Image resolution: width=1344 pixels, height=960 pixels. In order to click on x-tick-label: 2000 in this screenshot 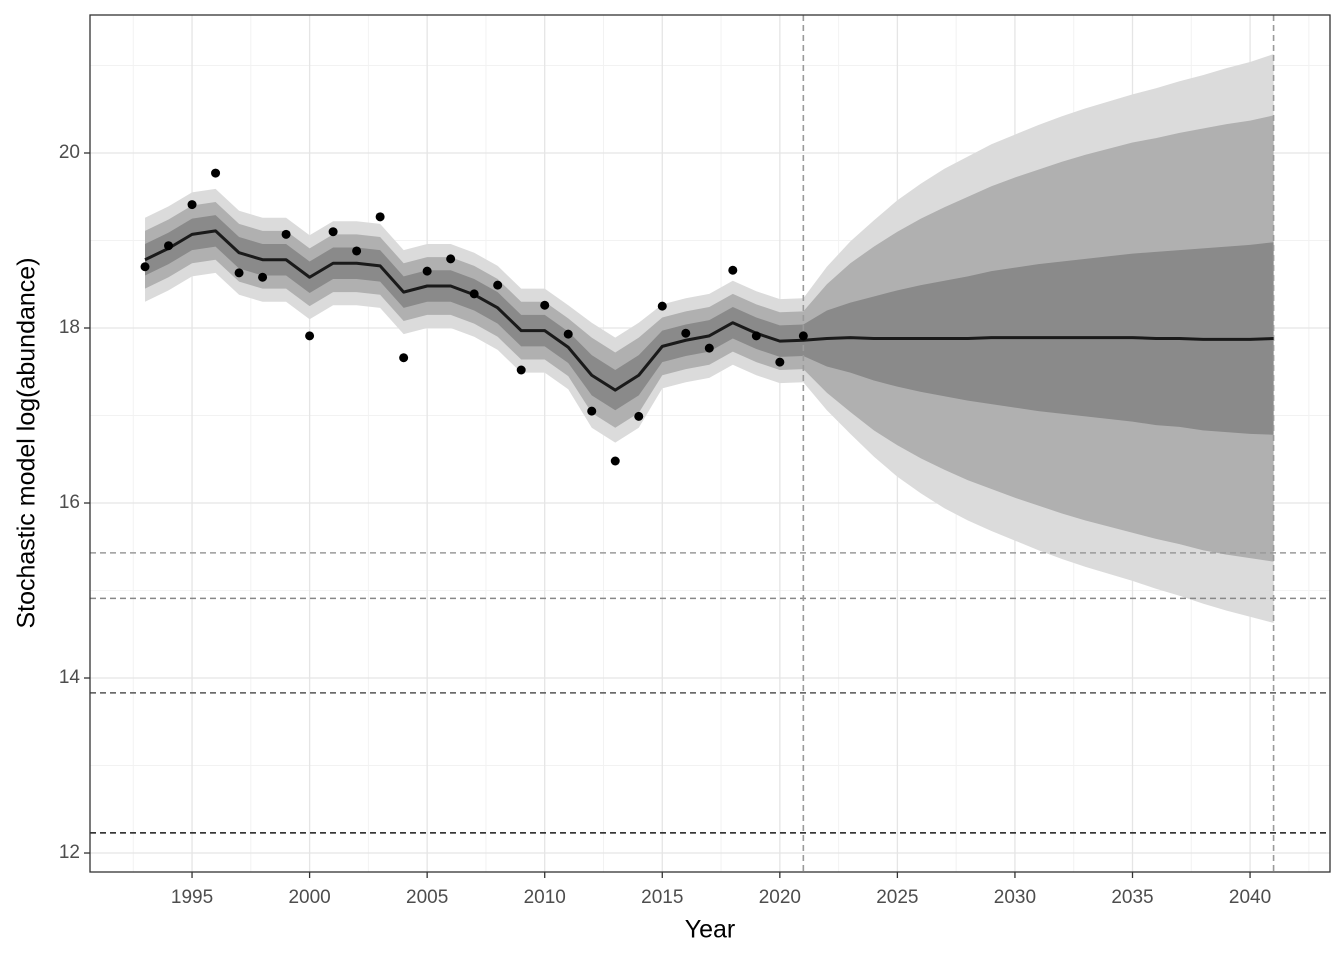, I will do `click(309, 897)`.